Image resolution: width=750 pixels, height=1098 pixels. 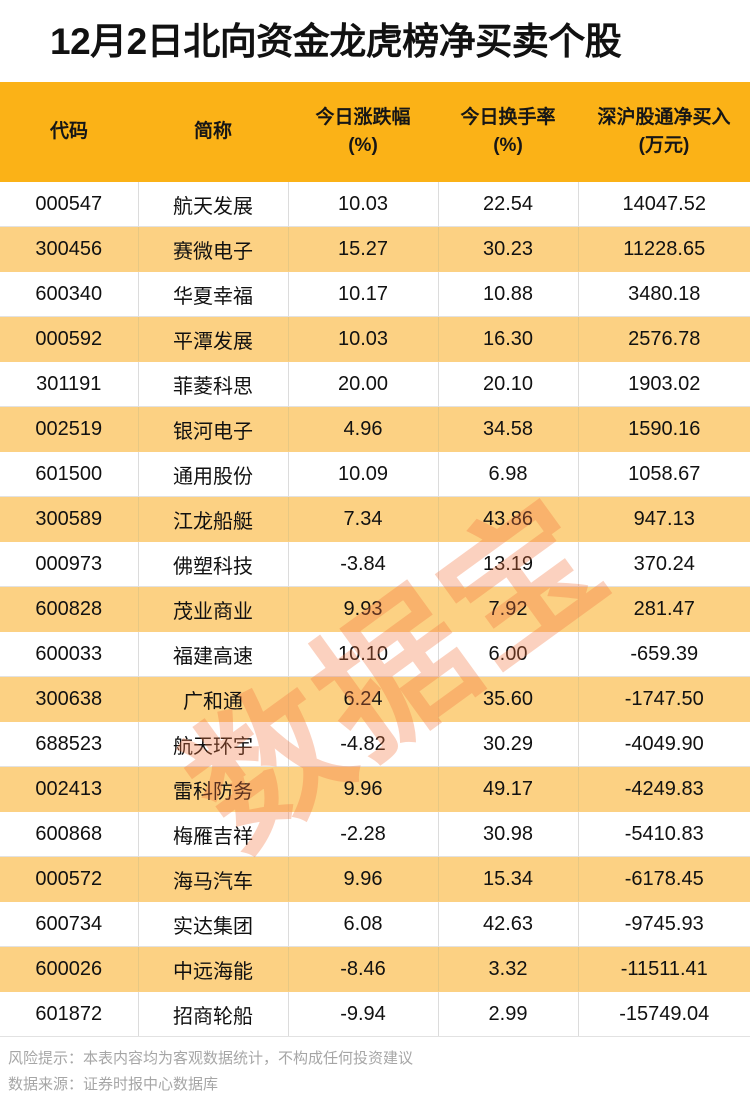 I want to click on turnover-pct-cell: 34.58, so click(x=508, y=429).